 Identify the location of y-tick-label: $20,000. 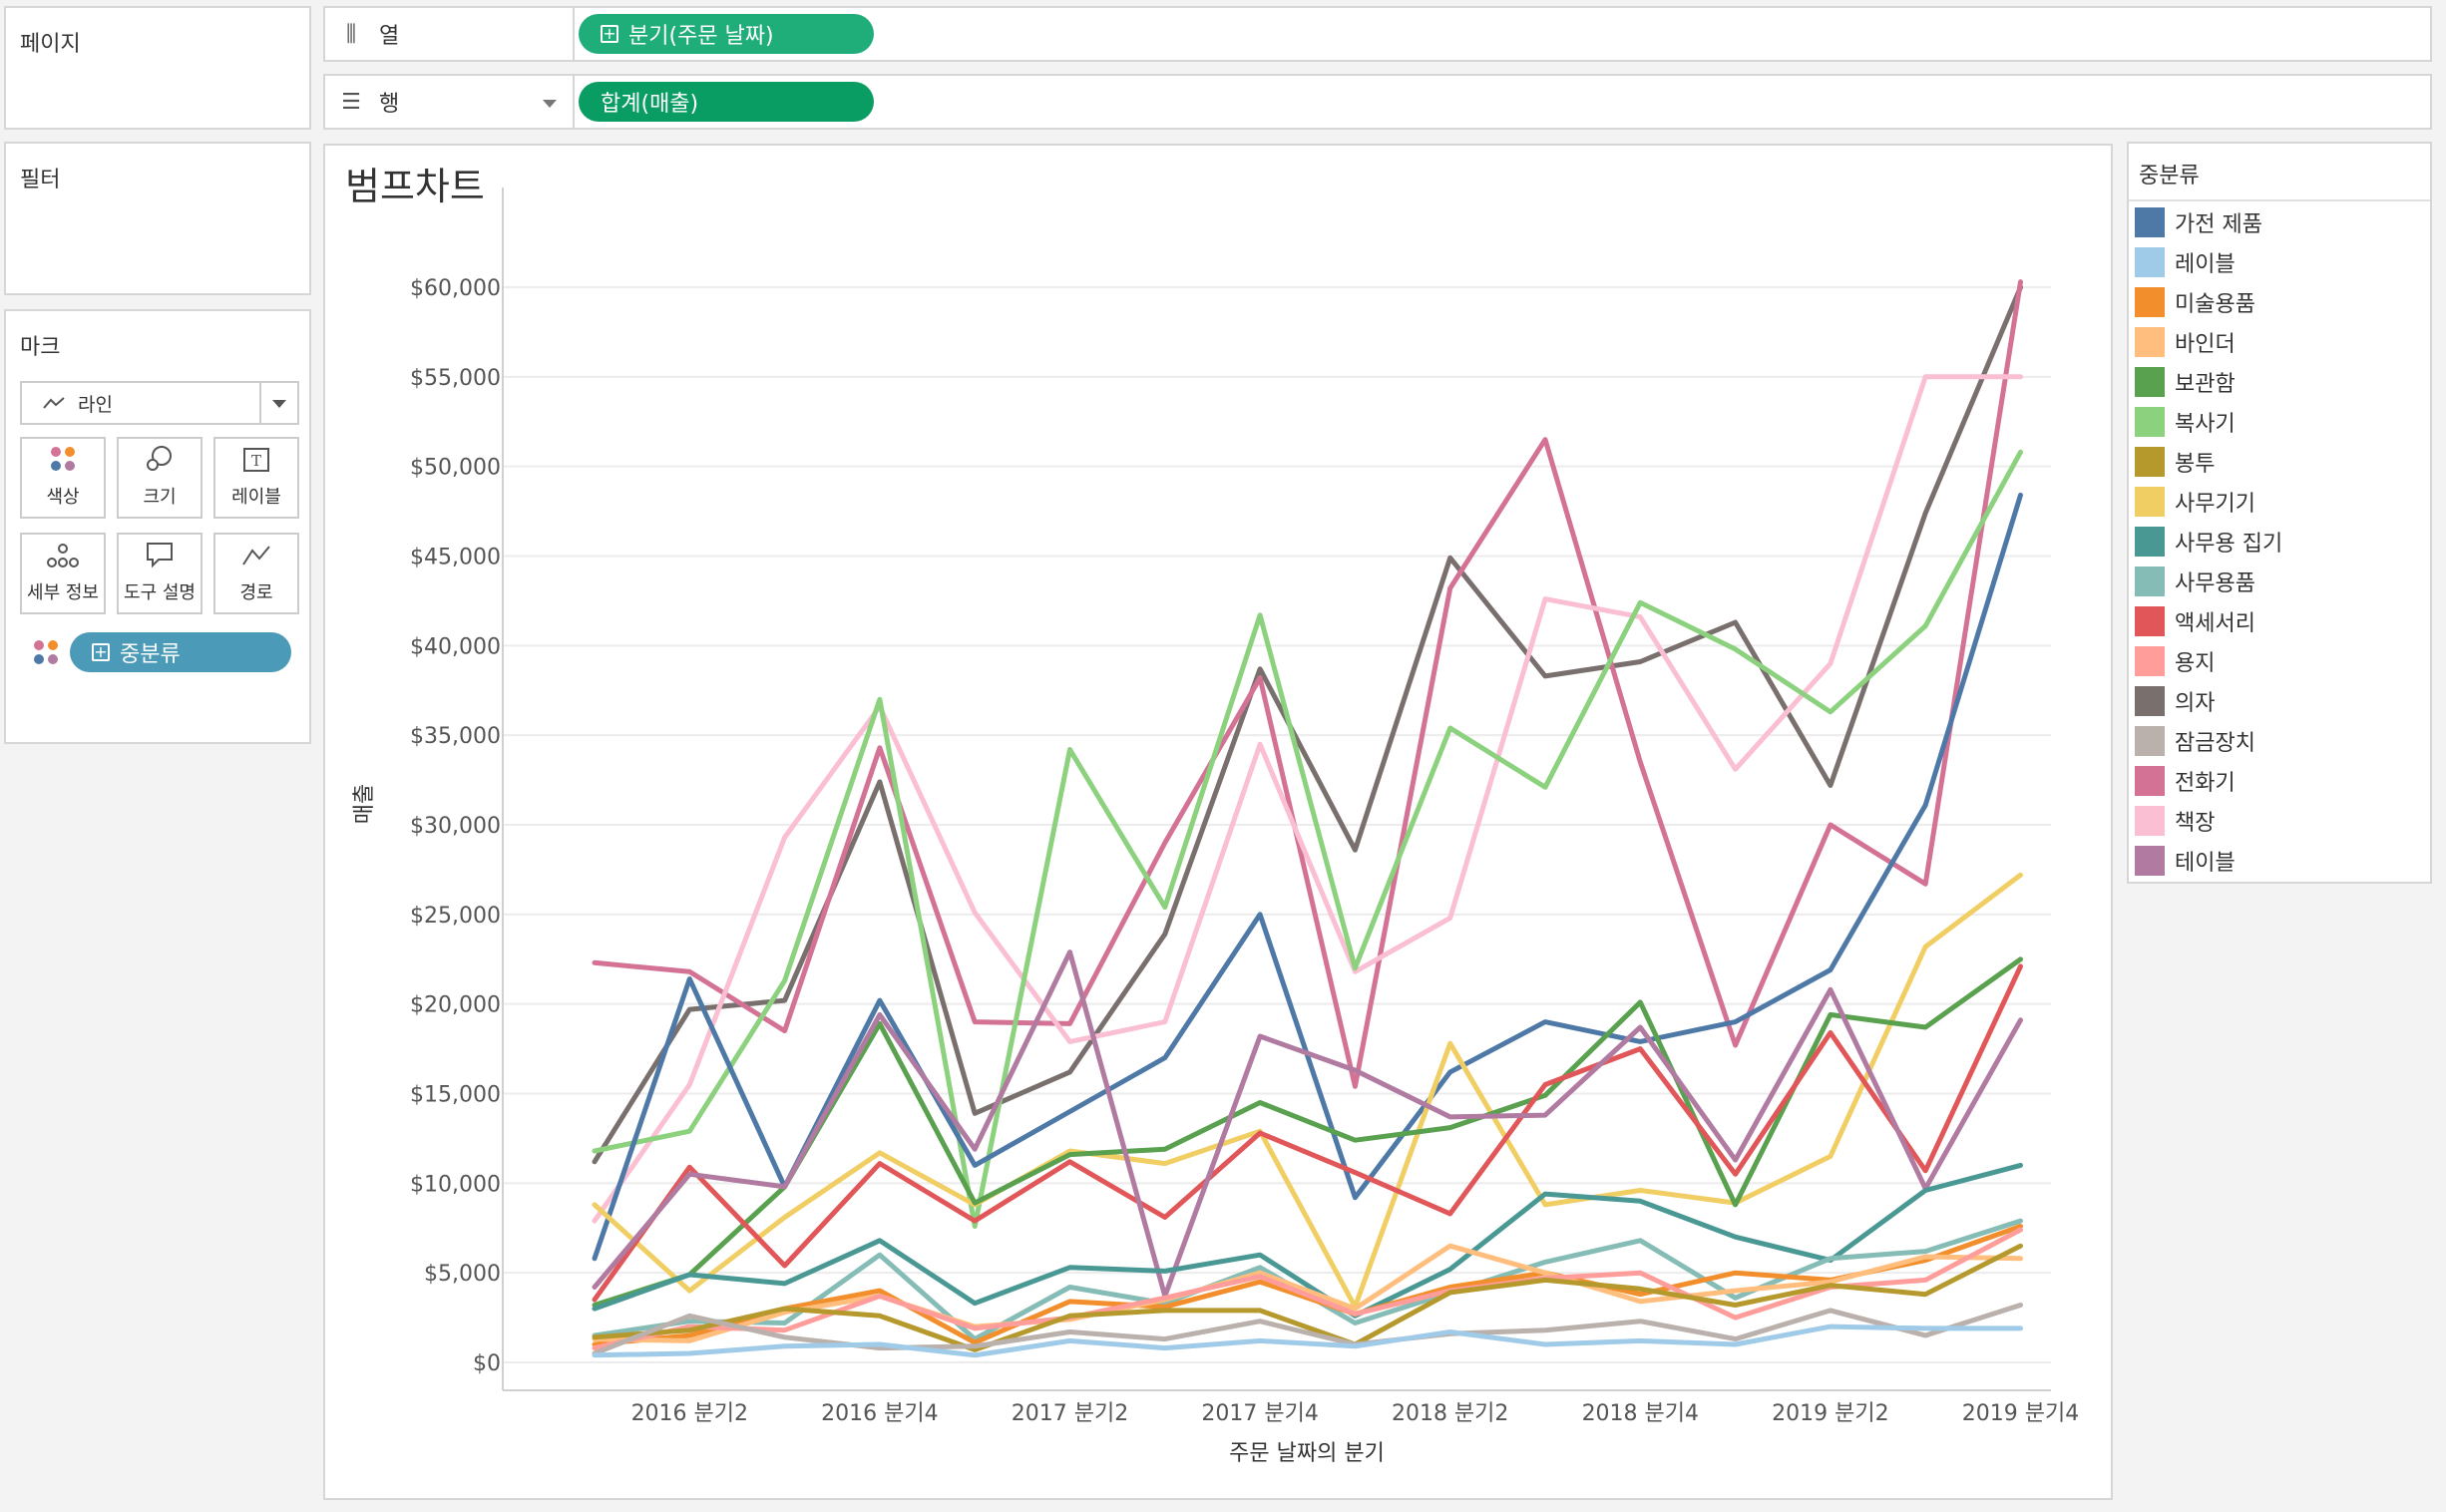
(455, 1005).